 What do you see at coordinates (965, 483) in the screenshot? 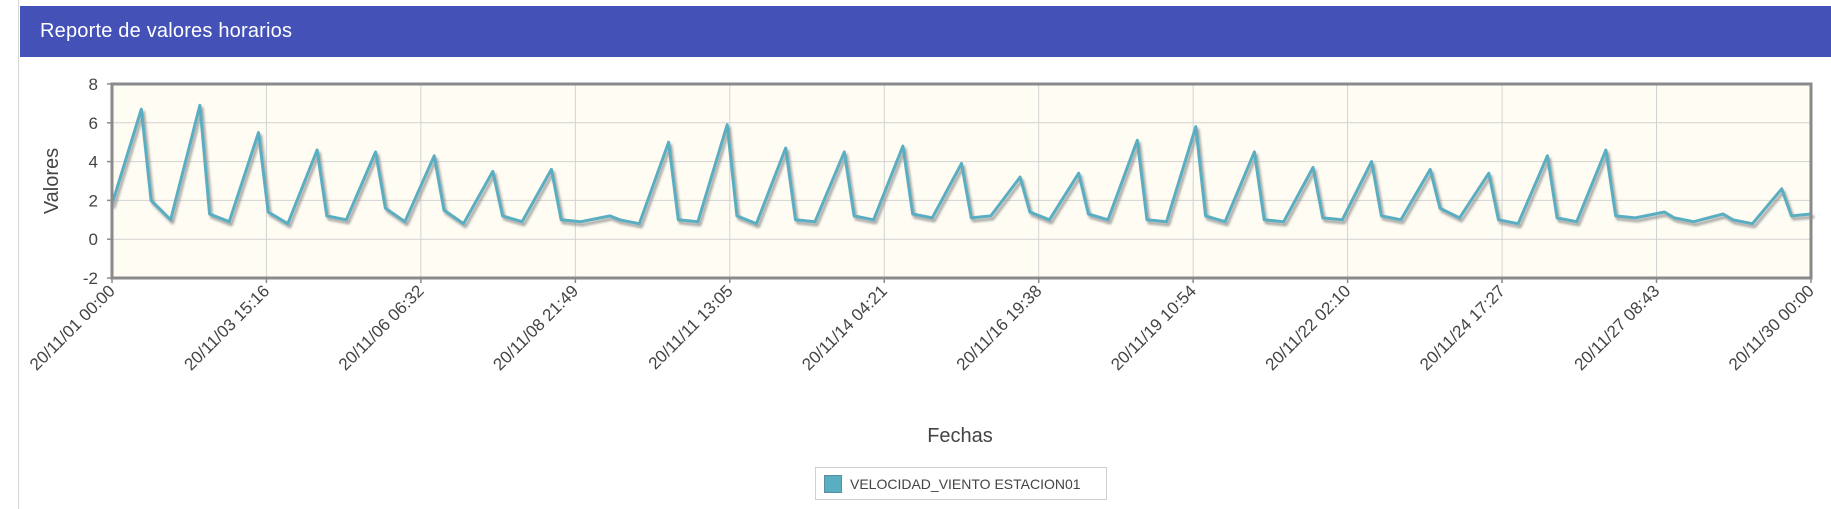
I see `legend-label: VELOCIDAD_VIENTO ESTACION01` at bounding box center [965, 483].